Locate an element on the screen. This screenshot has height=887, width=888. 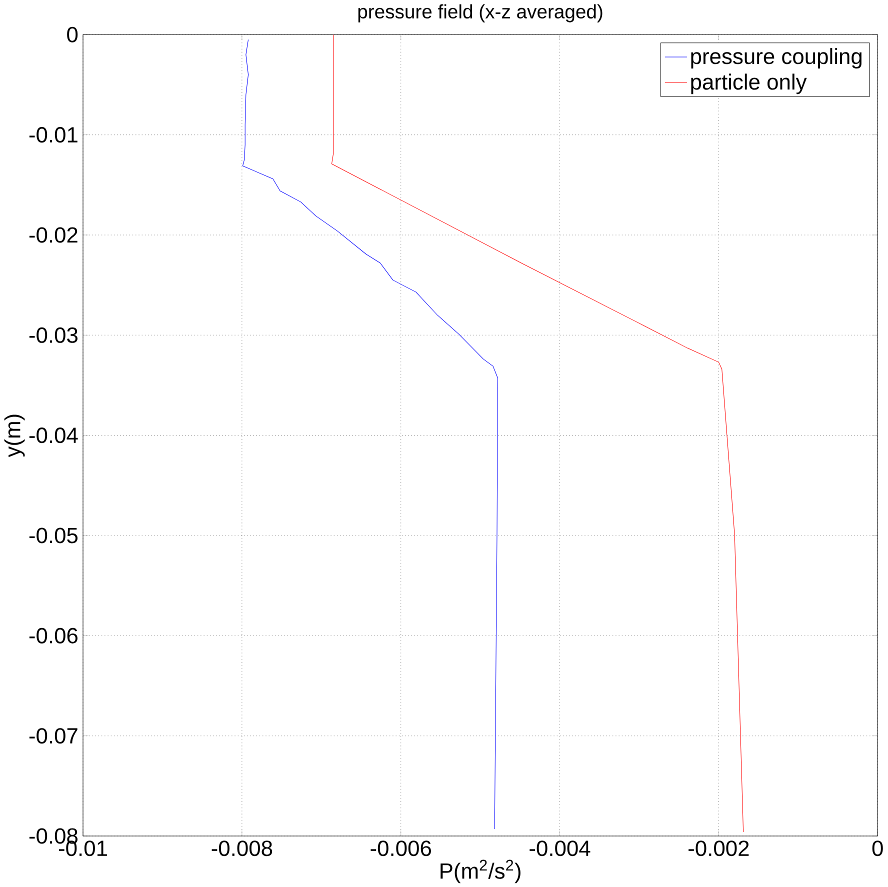
y-tick-label: -0.03 is located at coordinates (53, 335).